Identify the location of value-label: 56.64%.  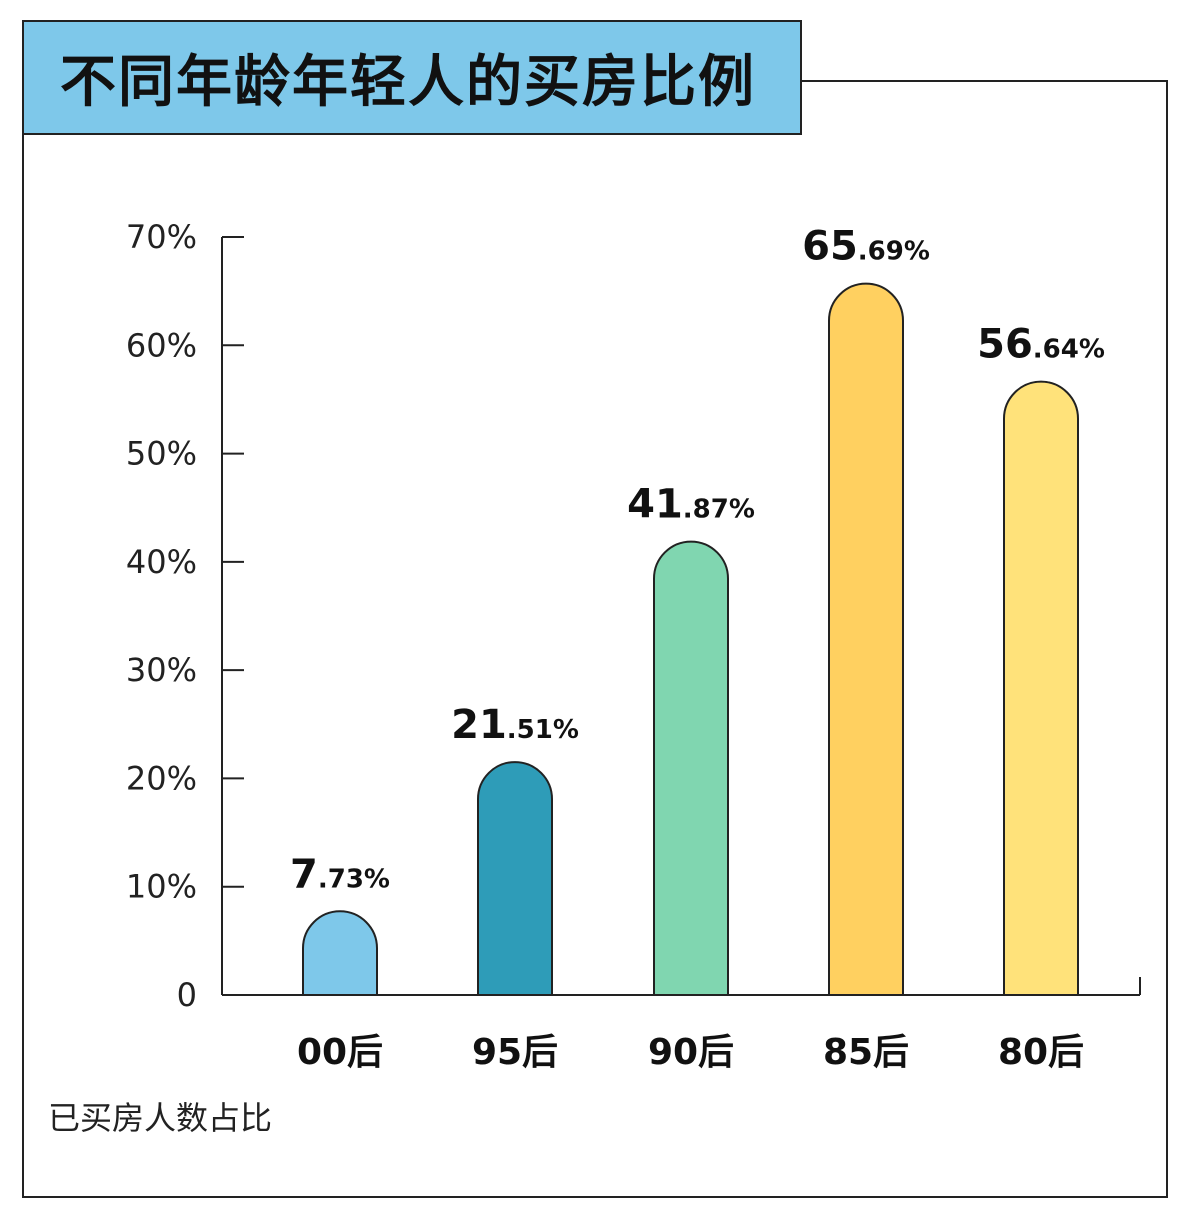
(1041, 345).